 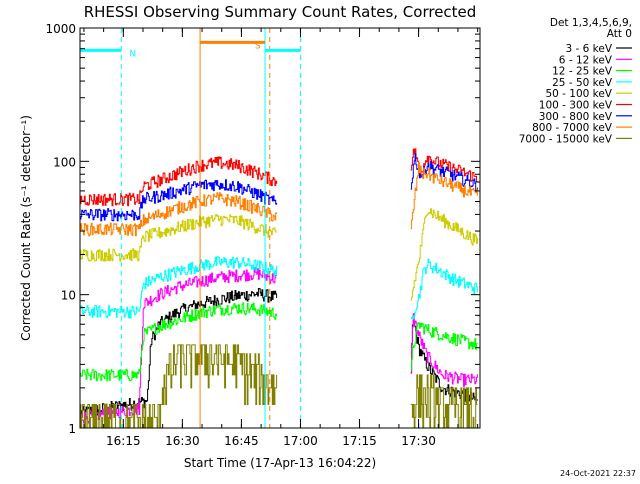 I want to click on state-bar-label-2: S, so click(x=258, y=46).